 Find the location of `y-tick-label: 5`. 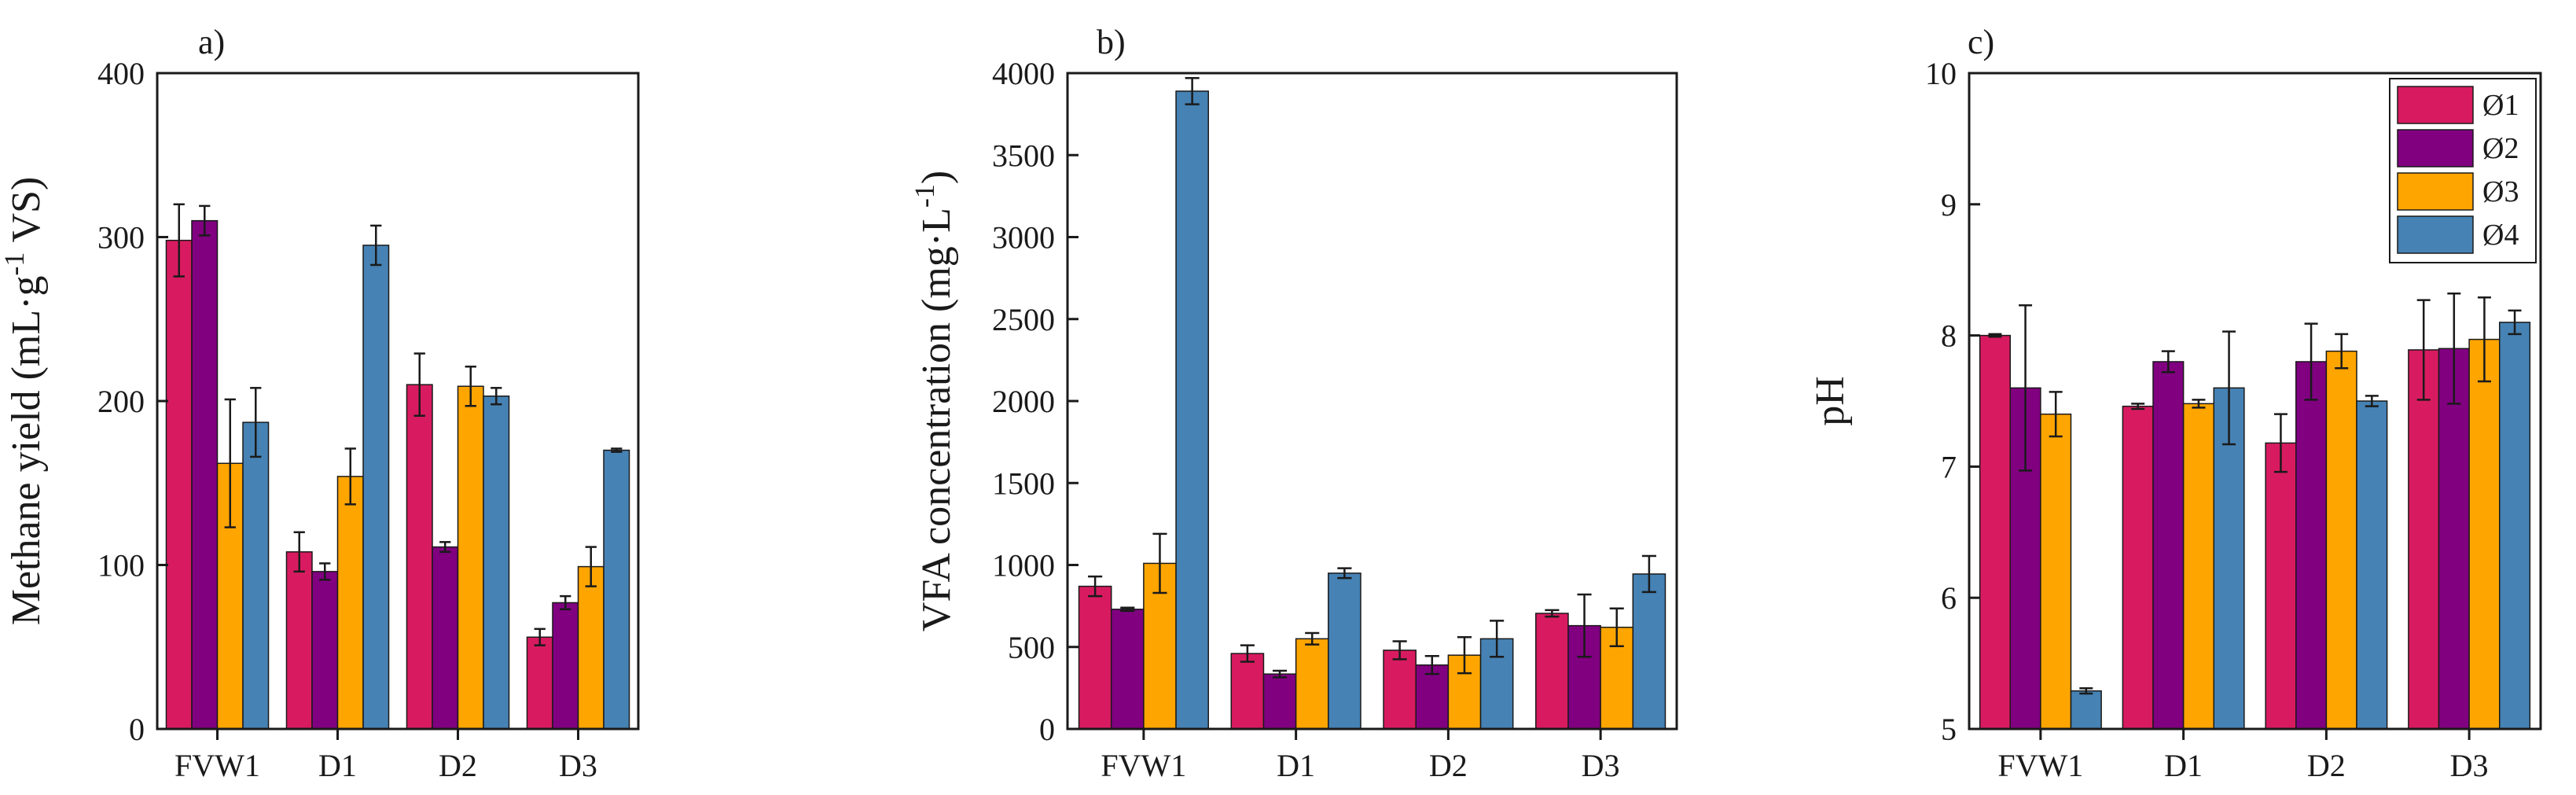

y-tick-label: 5 is located at coordinates (1949, 729).